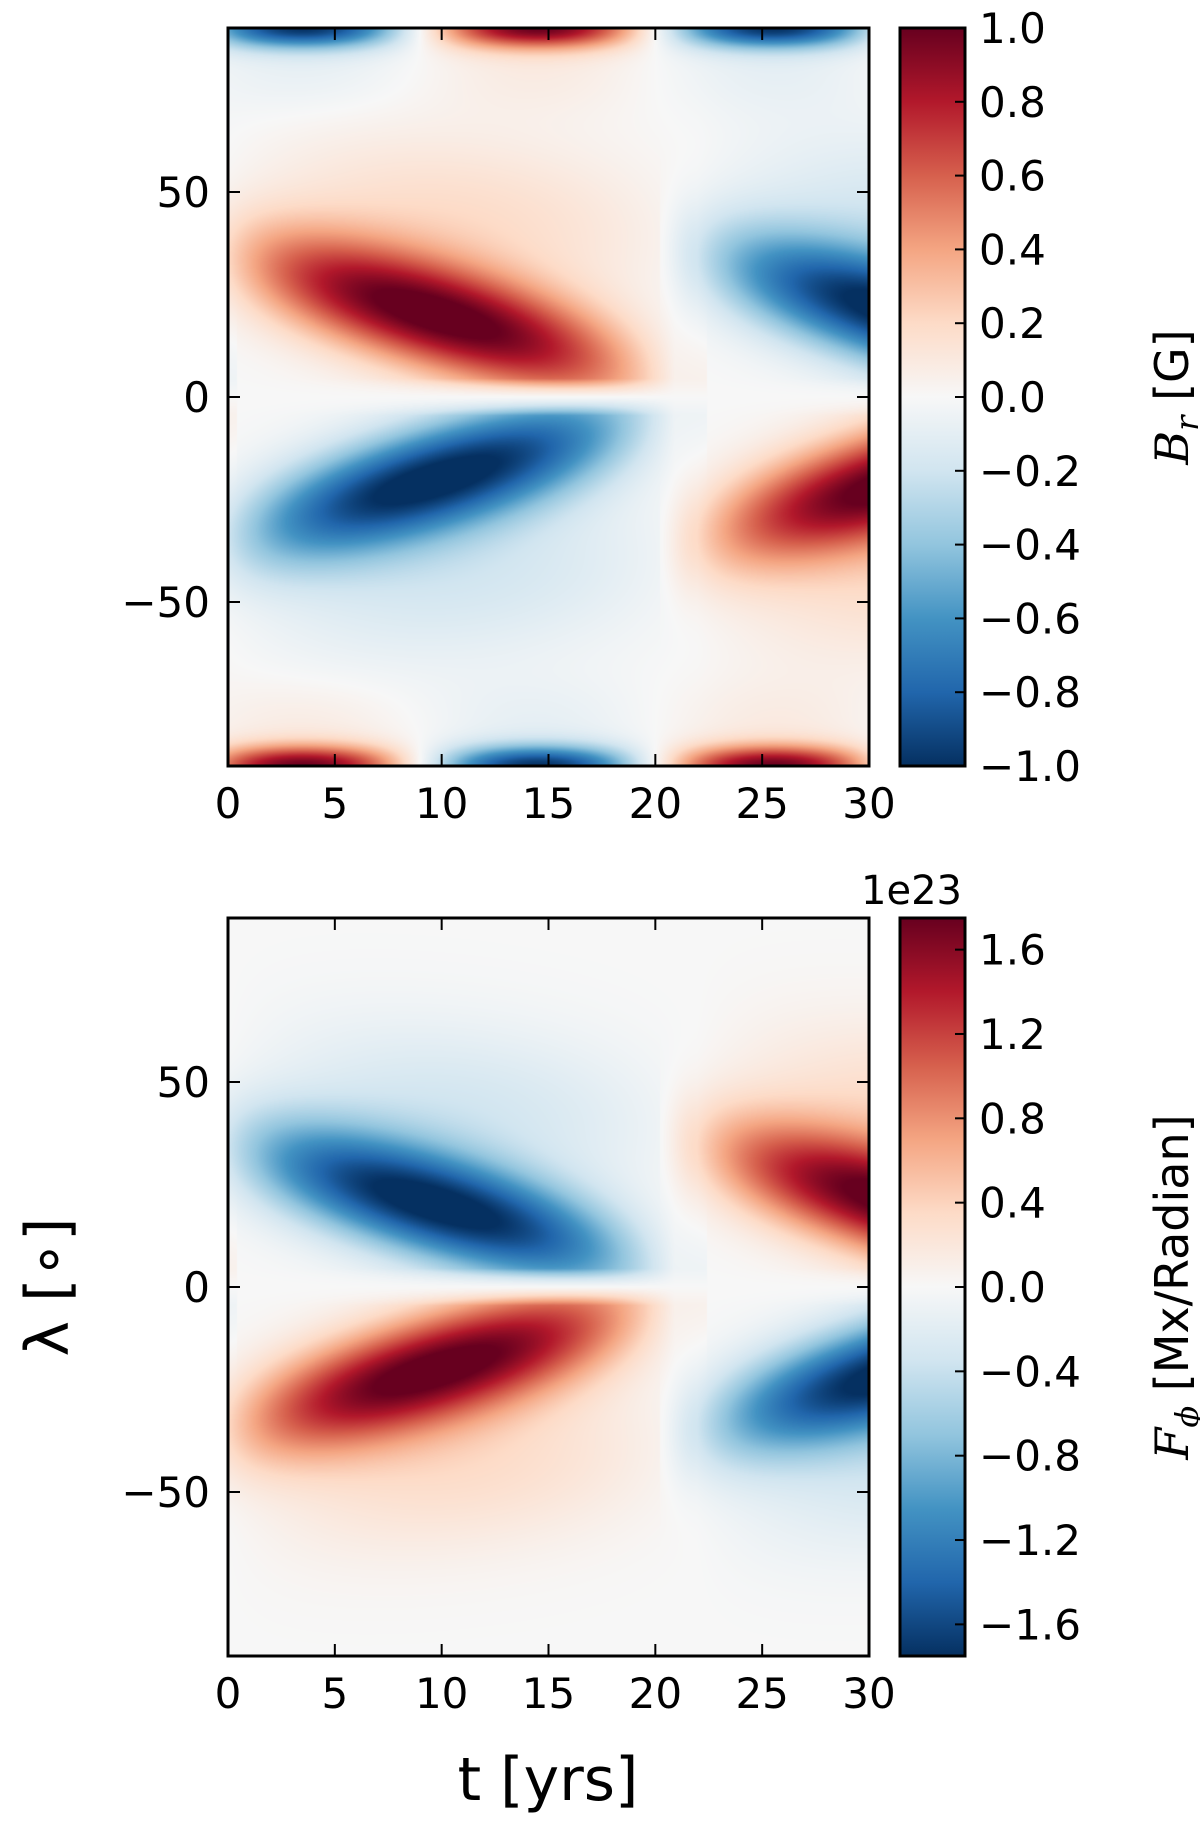  Describe the element at coordinates (932, 1287) in the screenshot. I see `fphi-colorbar` at that location.